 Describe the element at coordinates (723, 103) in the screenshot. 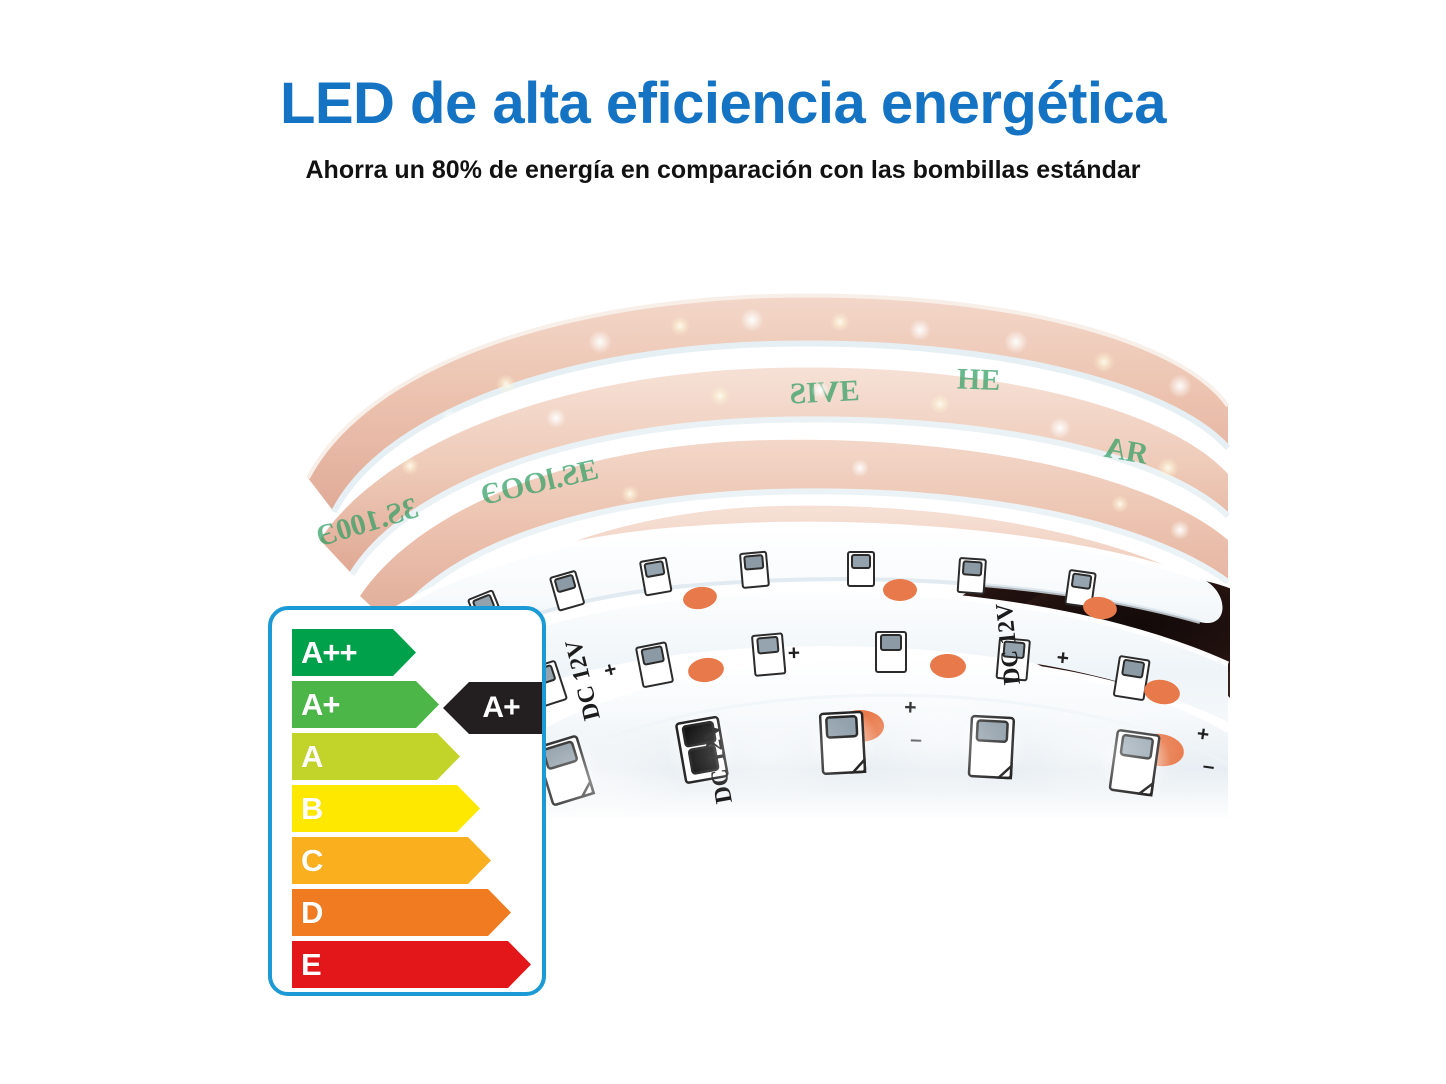

I see `page-title: LED de alta eficiencia energética` at that location.